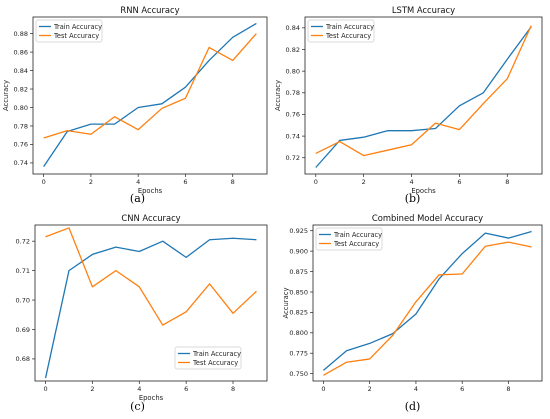  I want to click on y-tick-label: 0.69, so click(23, 330).